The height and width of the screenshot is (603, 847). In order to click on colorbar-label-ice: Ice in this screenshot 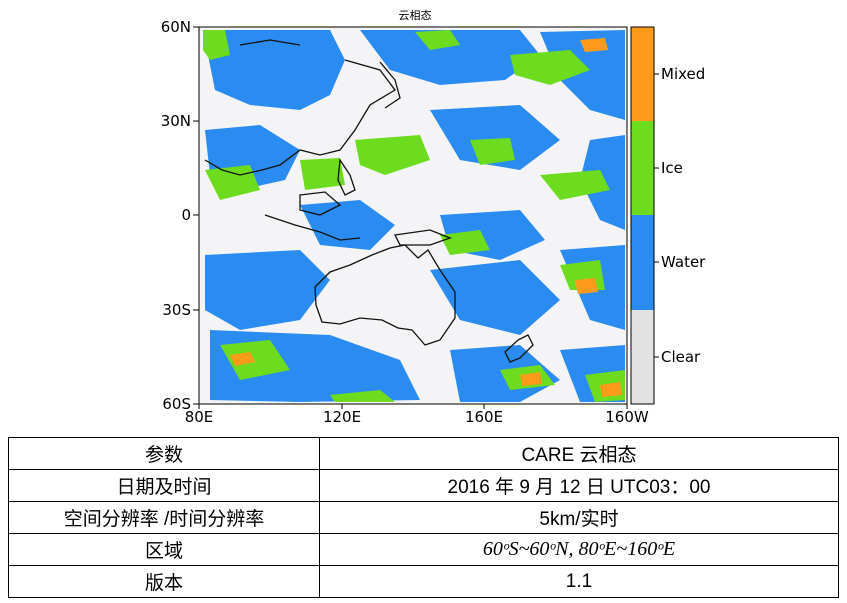, I will do `click(672, 168)`.